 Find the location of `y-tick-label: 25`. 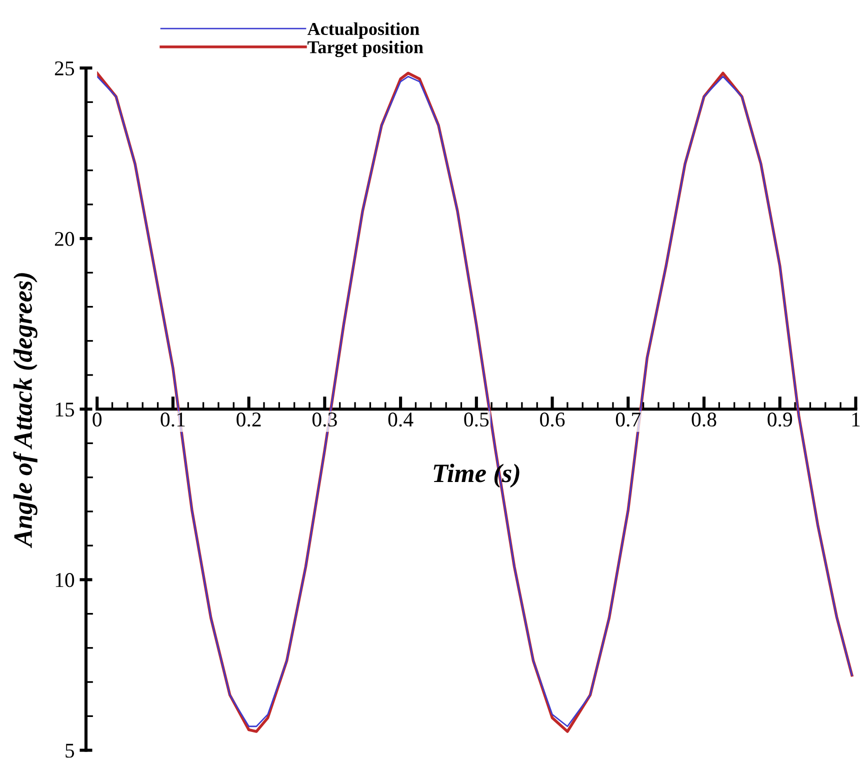

y-tick-label: 25 is located at coordinates (64, 68).